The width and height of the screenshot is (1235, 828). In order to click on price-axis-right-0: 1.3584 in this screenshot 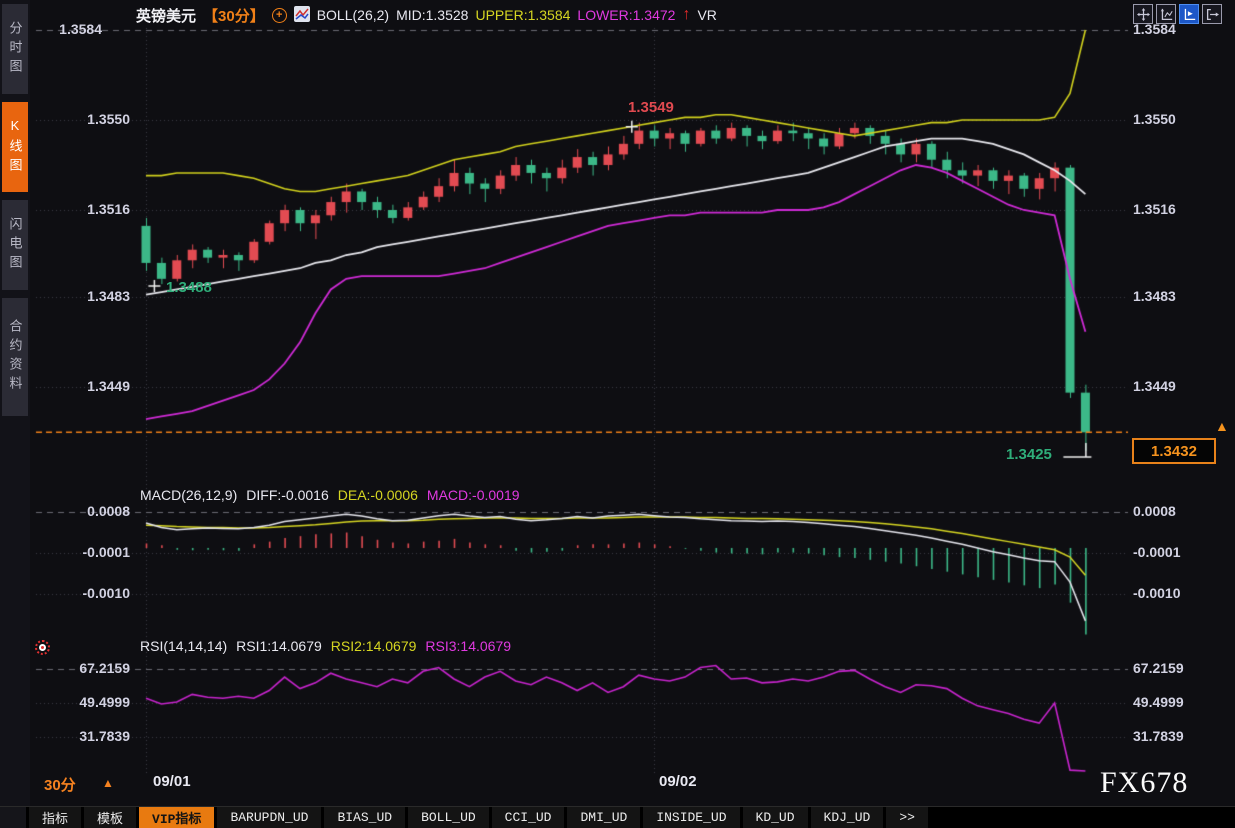, I will do `click(1154, 29)`.